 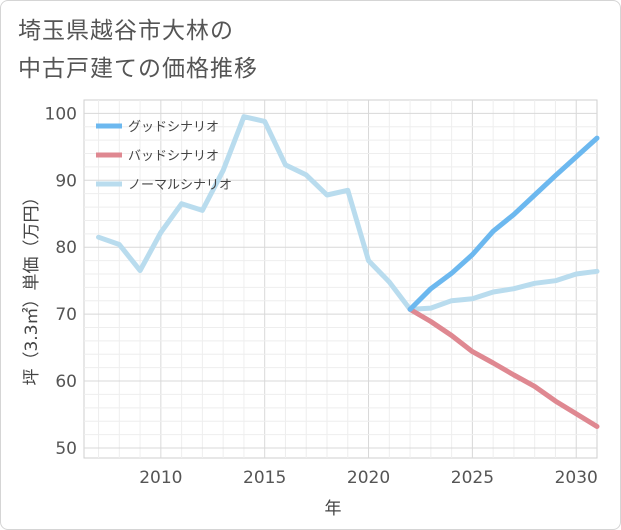 I want to click on y-tick-label: 50, so click(x=66, y=449).